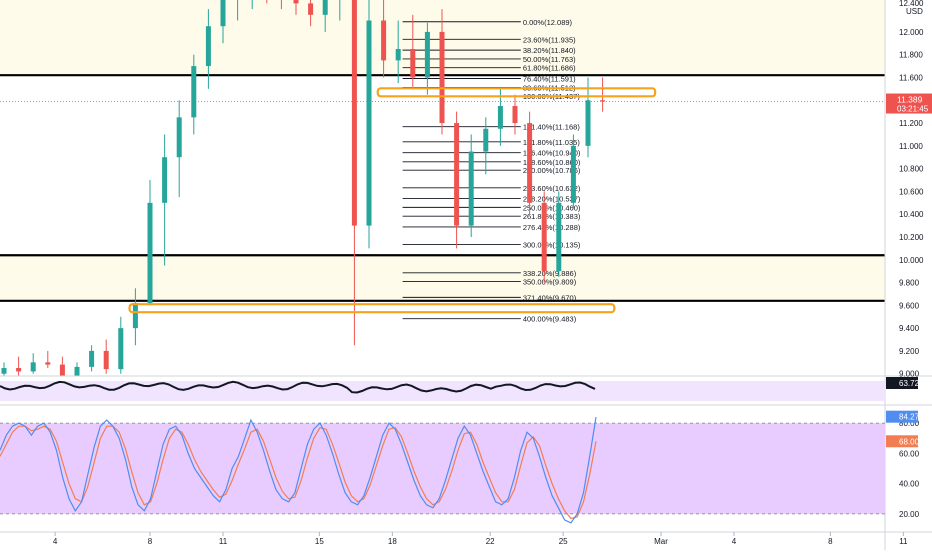 Image resolution: width=932 pixels, height=555 pixels. I want to click on price-tick-label: 11.600, so click(911, 77).